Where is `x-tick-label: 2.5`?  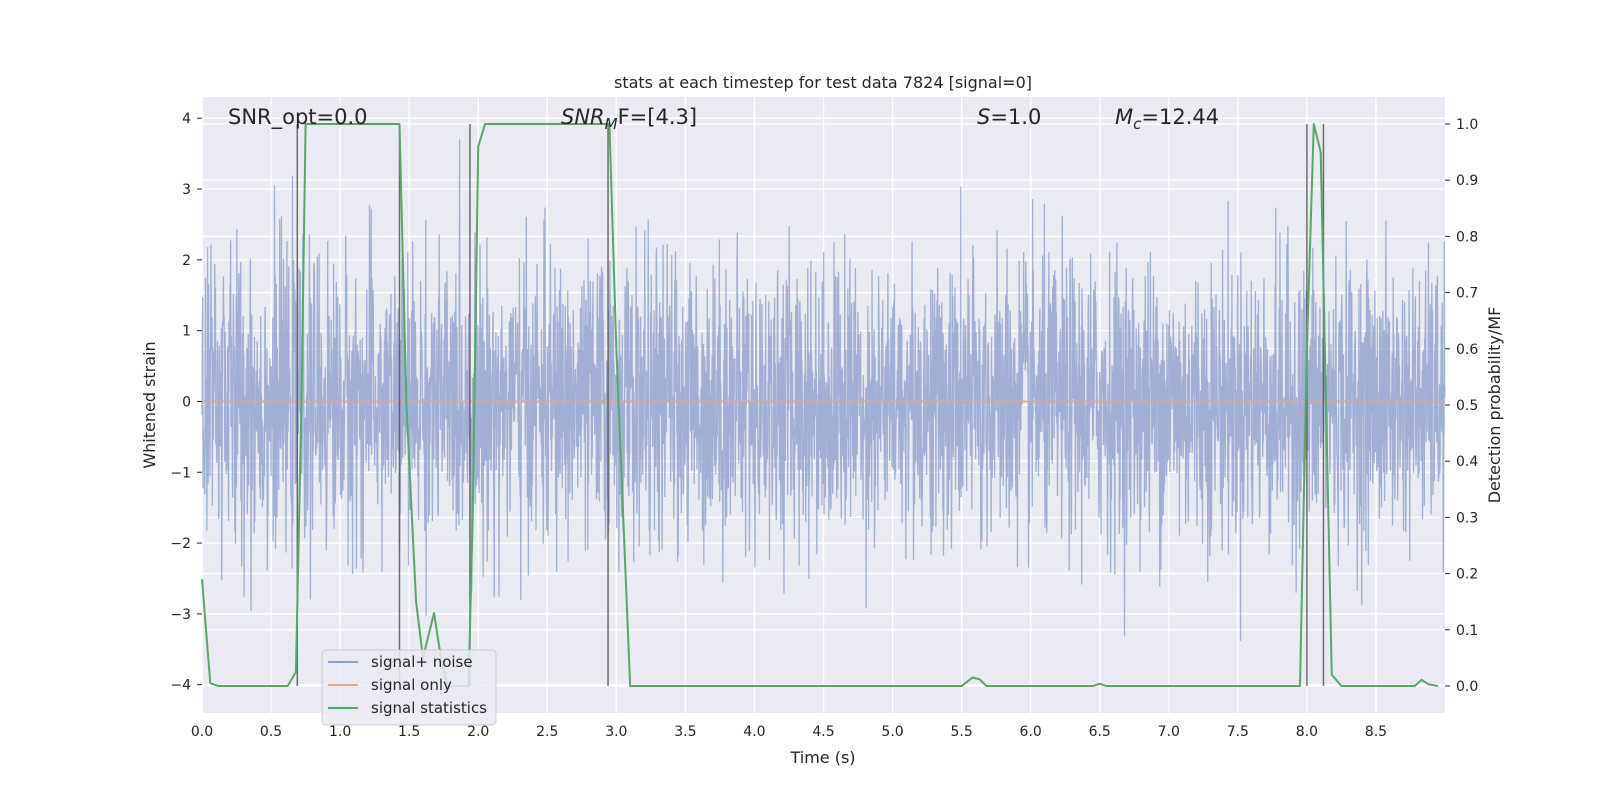 x-tick-label: 2.5 is located at coordinates (547, 732).